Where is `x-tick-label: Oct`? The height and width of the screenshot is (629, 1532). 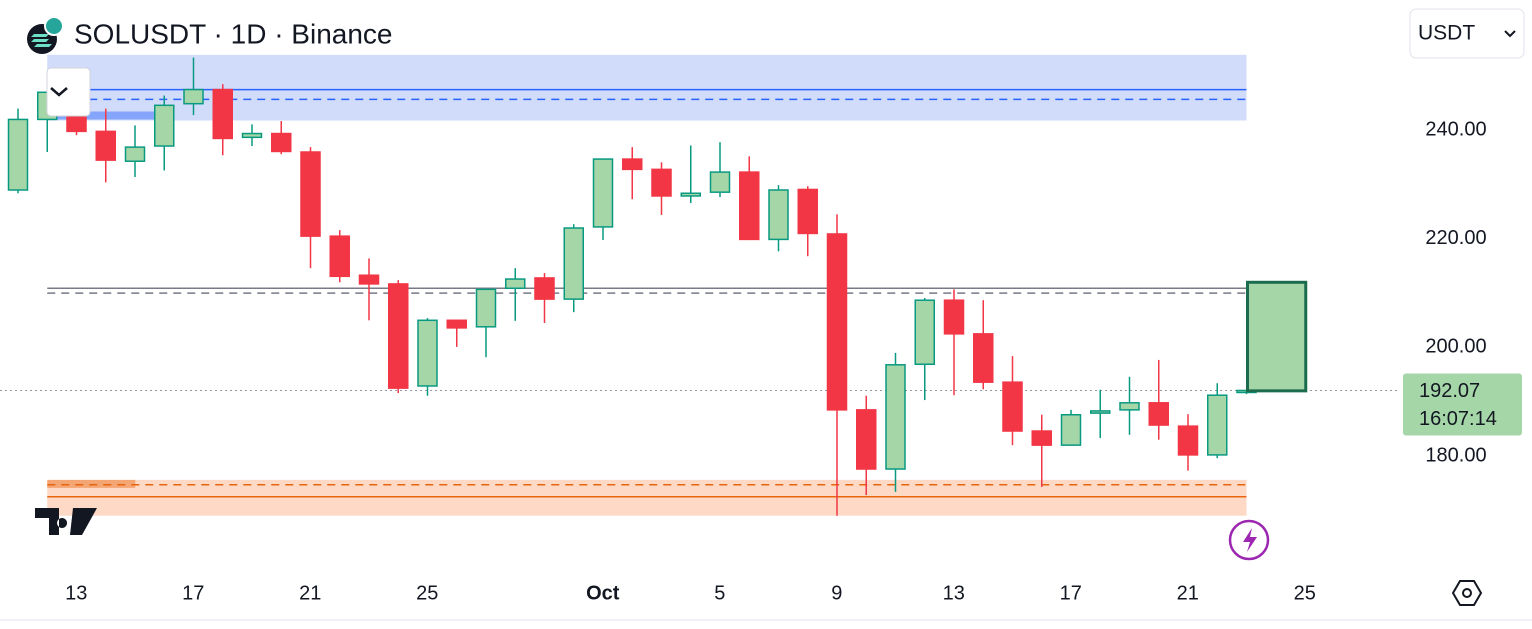
x-tick-label: Oct is located at coordinates (603, 593).